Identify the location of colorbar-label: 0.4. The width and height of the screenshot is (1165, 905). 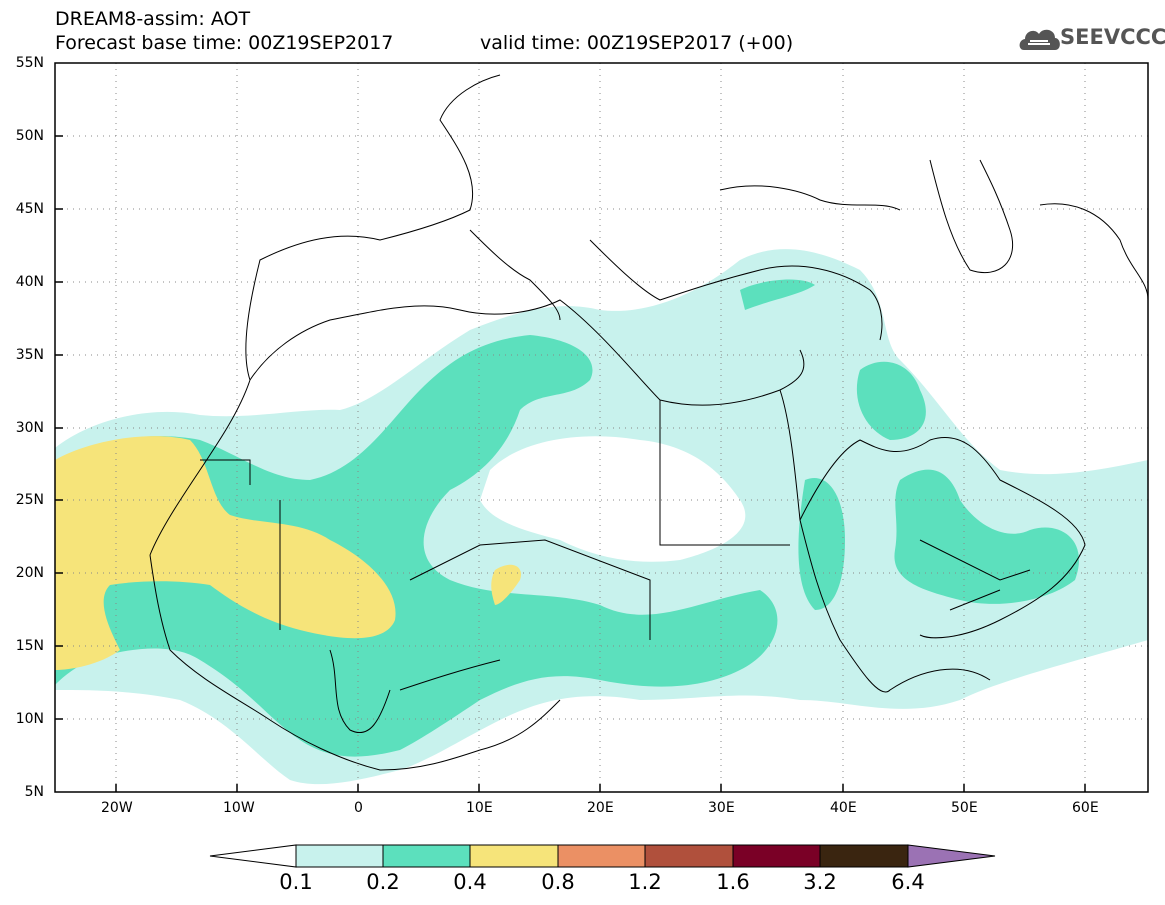
(470, 882).